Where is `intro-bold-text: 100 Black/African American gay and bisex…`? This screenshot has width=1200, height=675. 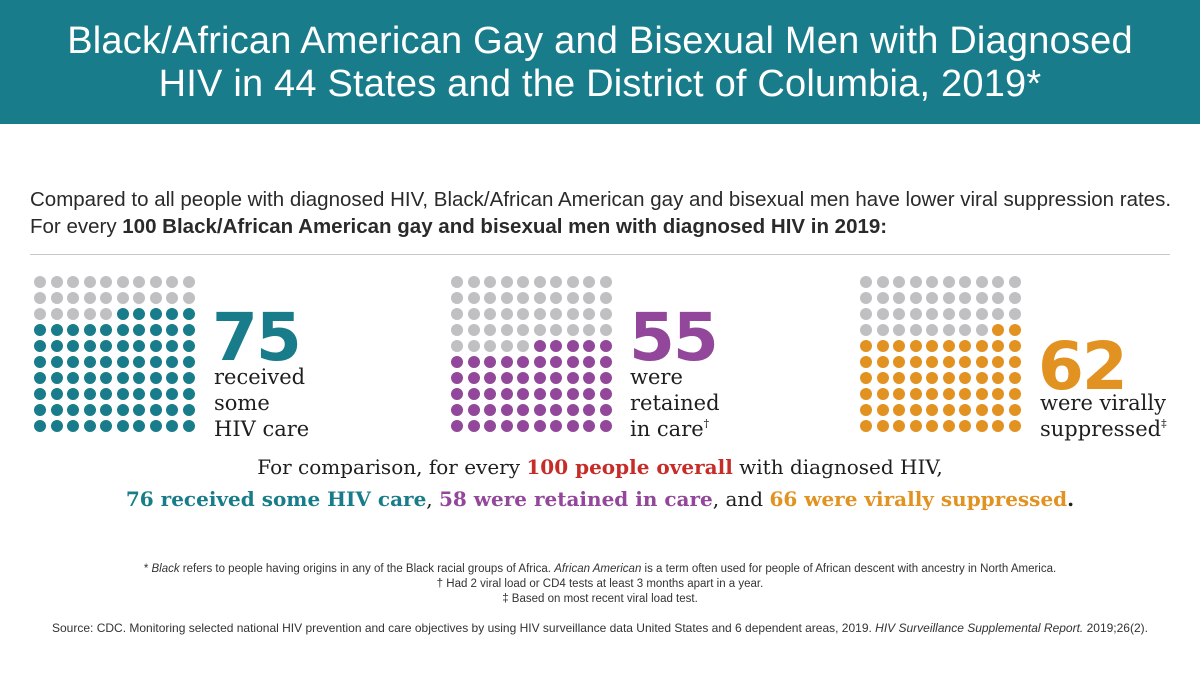
intro-bold-text: 100 Black/African American gay and bisex… is located at coordinates (505, 226).